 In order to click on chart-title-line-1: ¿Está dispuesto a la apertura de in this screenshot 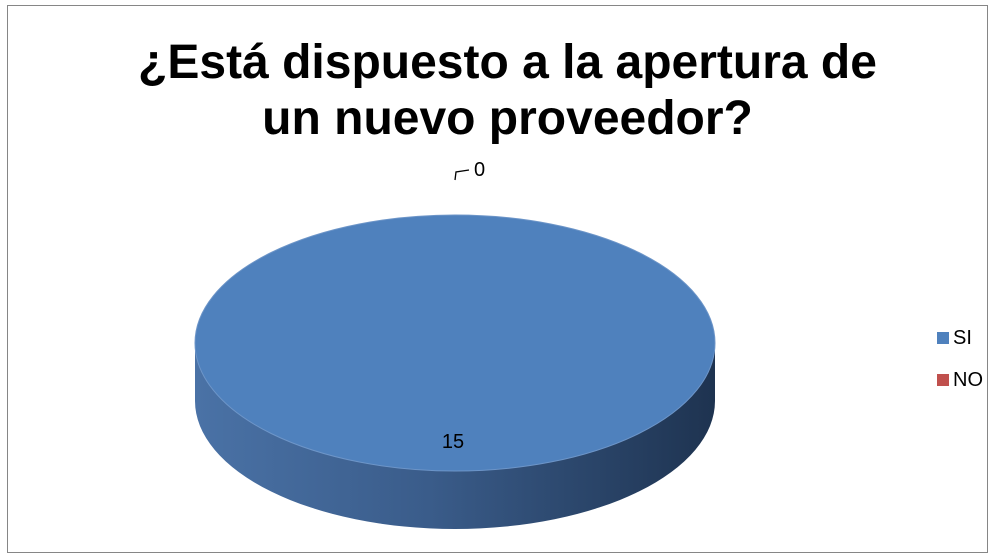, I will do `click(507, 62)`.